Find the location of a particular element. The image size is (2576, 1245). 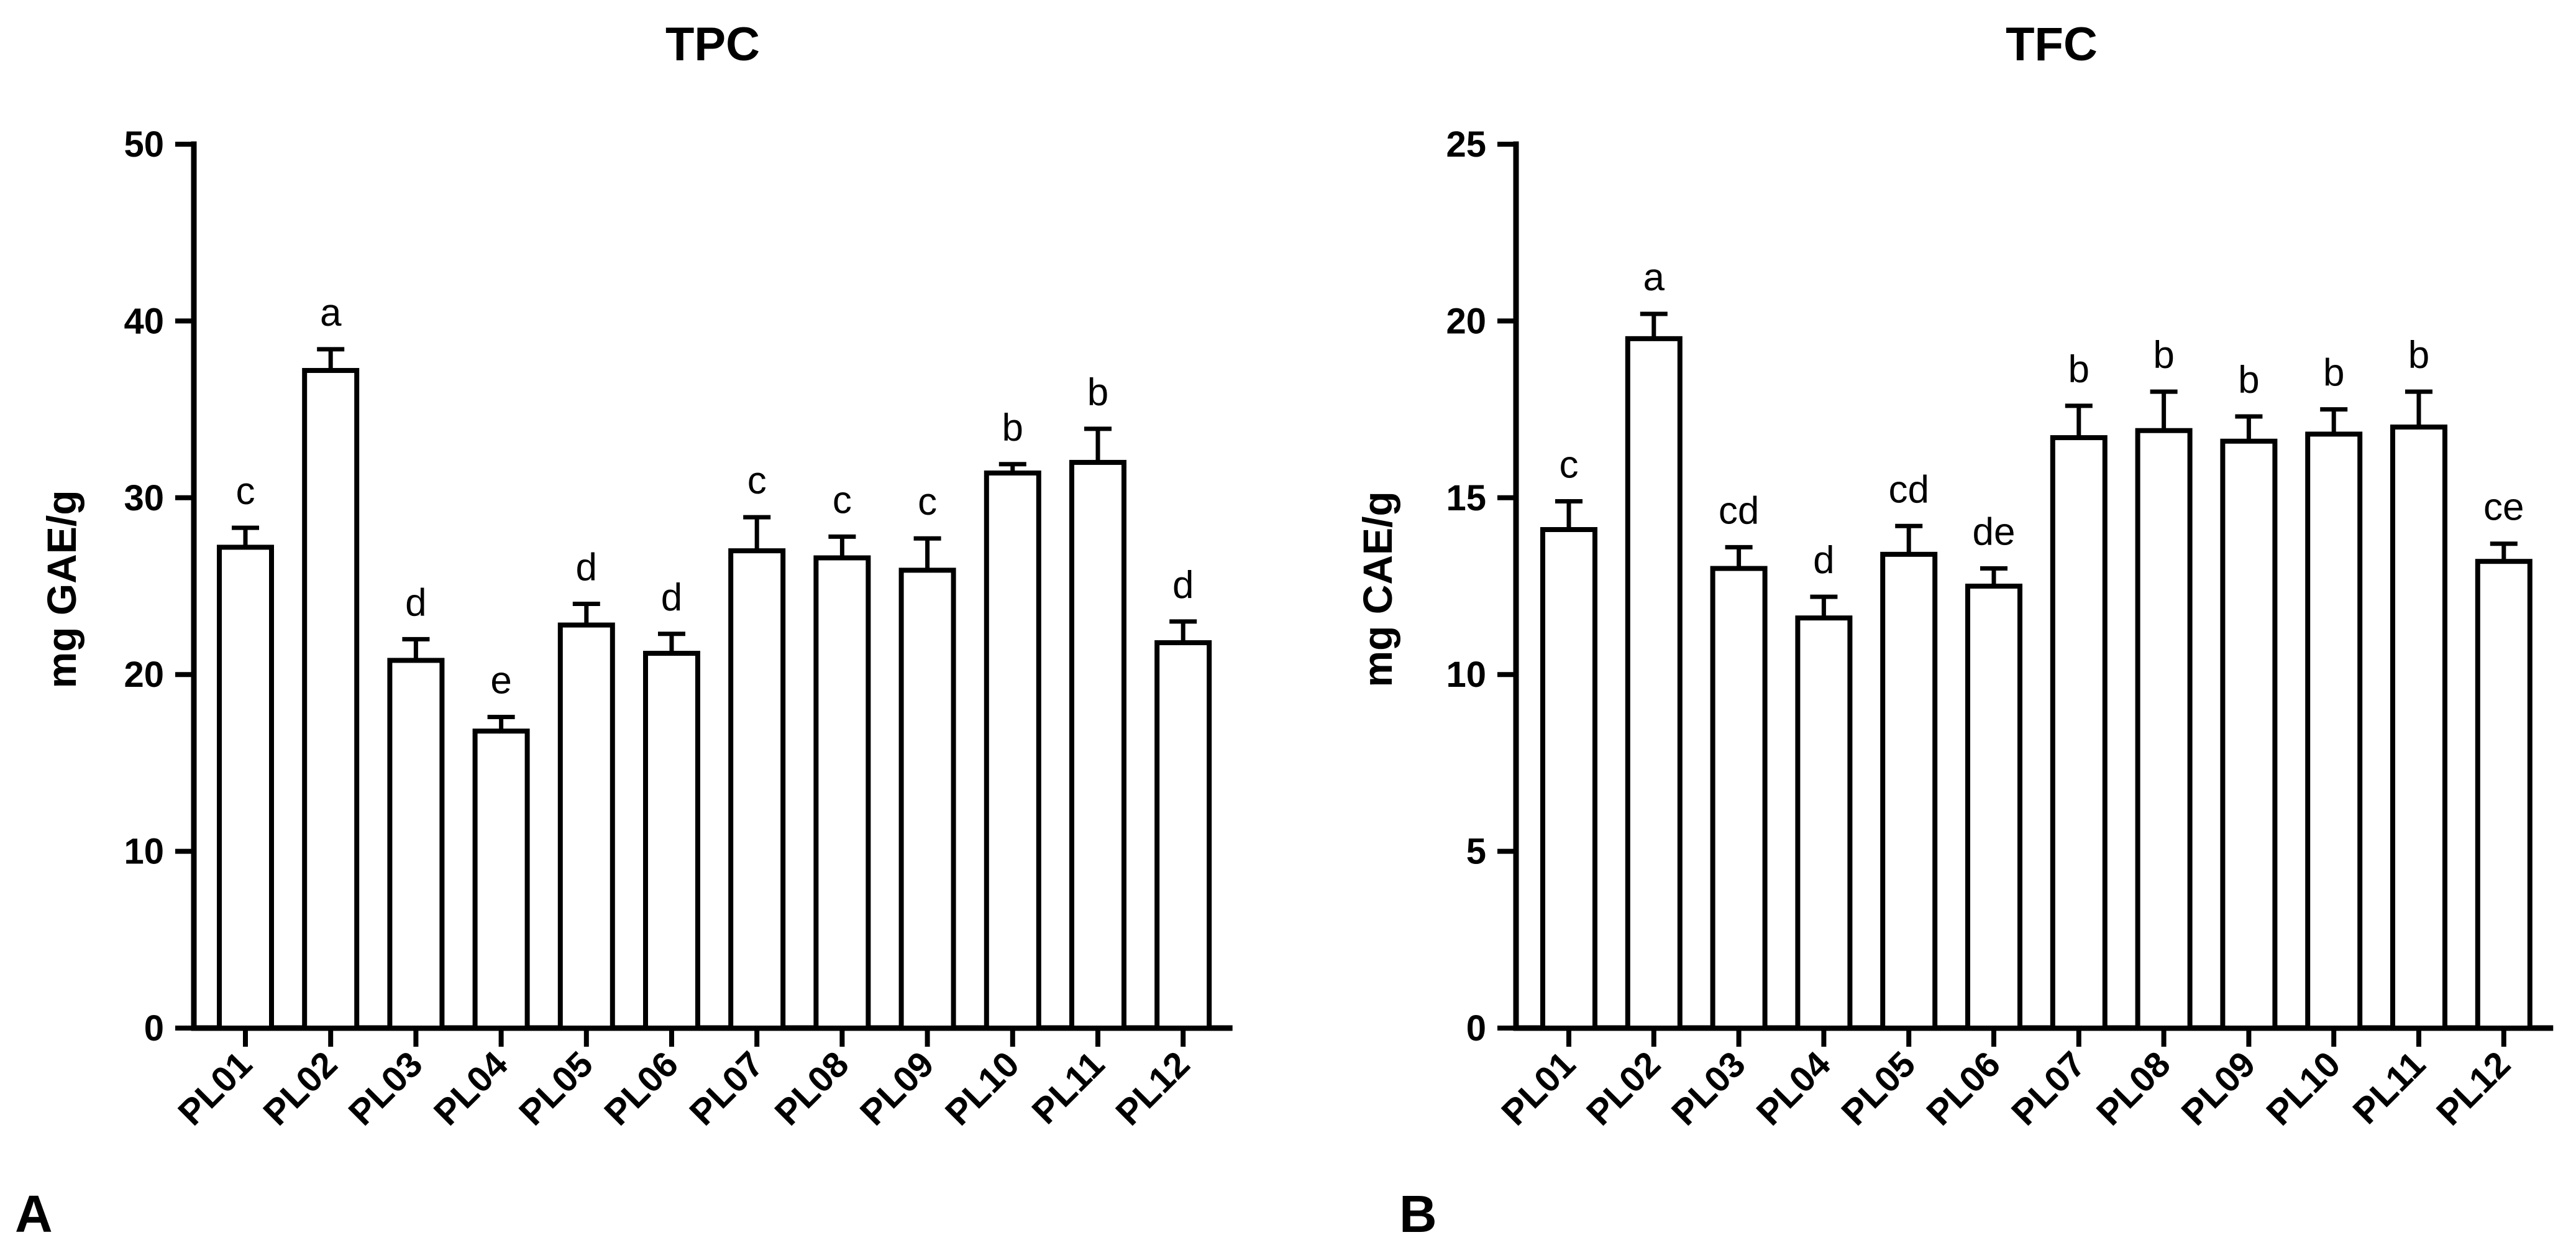

panel-label: A is located at coordinates (34, 1214).